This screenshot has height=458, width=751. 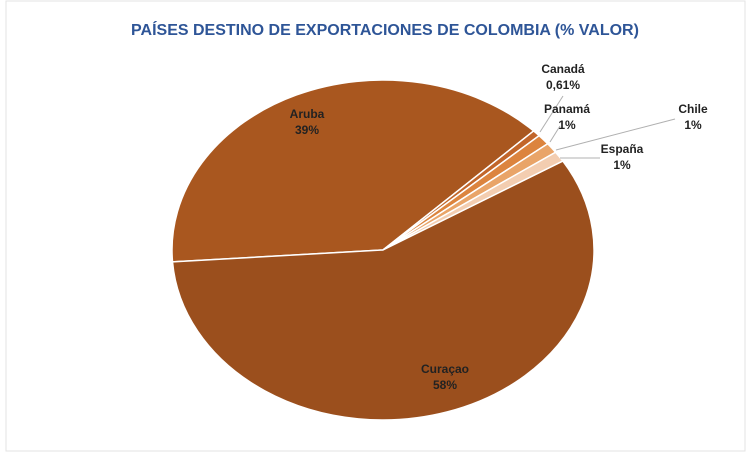 I want to click on slice-label: Chile, so click(x=693, y=109).